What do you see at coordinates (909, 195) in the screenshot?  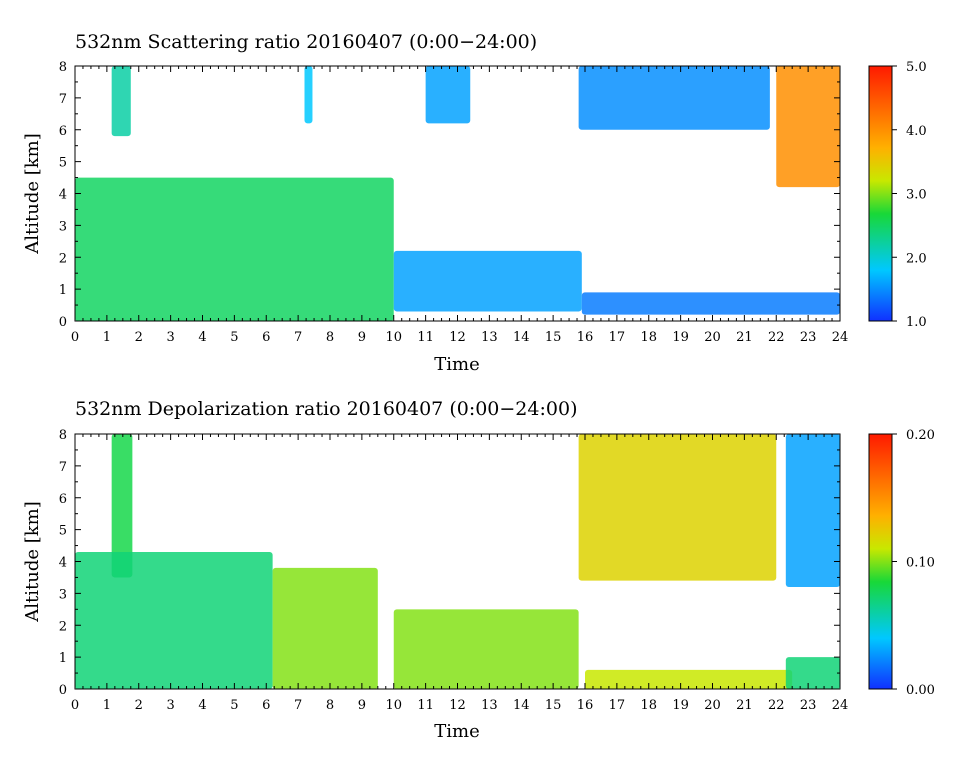 I see `scattering-ratio-colorbar-ticks: 1.0 2.0 3.0 4.0 5.0` at bounding box center [909, 195].